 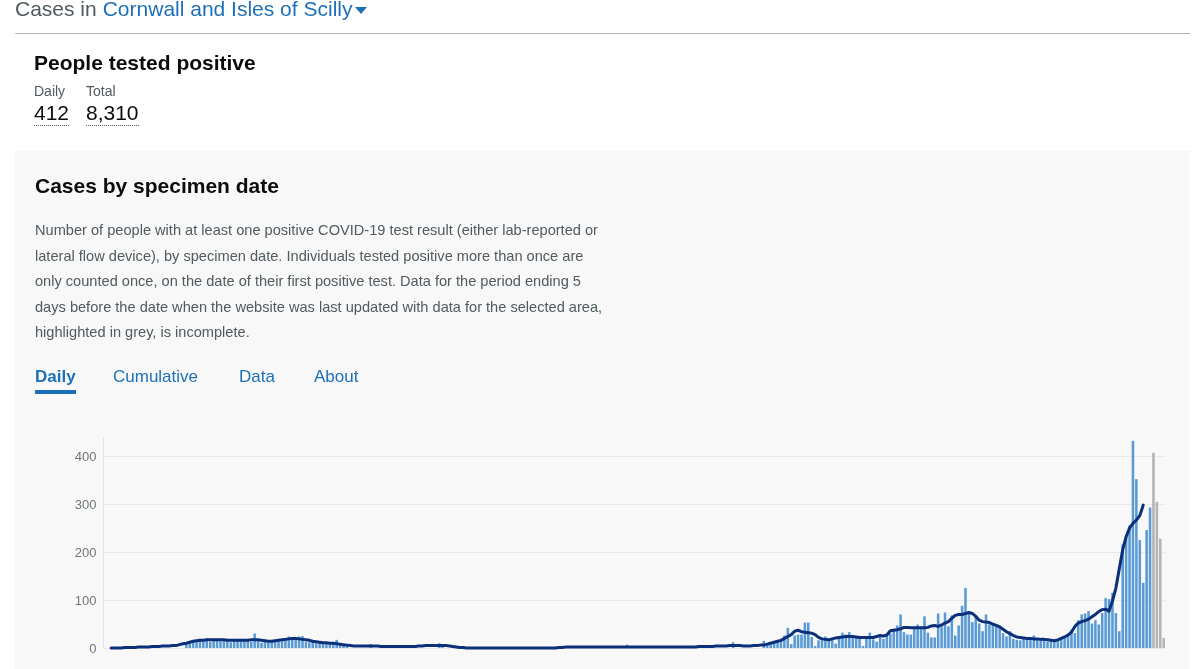 I want to click on y-tick-label: 300, so click(x=85, y=504).